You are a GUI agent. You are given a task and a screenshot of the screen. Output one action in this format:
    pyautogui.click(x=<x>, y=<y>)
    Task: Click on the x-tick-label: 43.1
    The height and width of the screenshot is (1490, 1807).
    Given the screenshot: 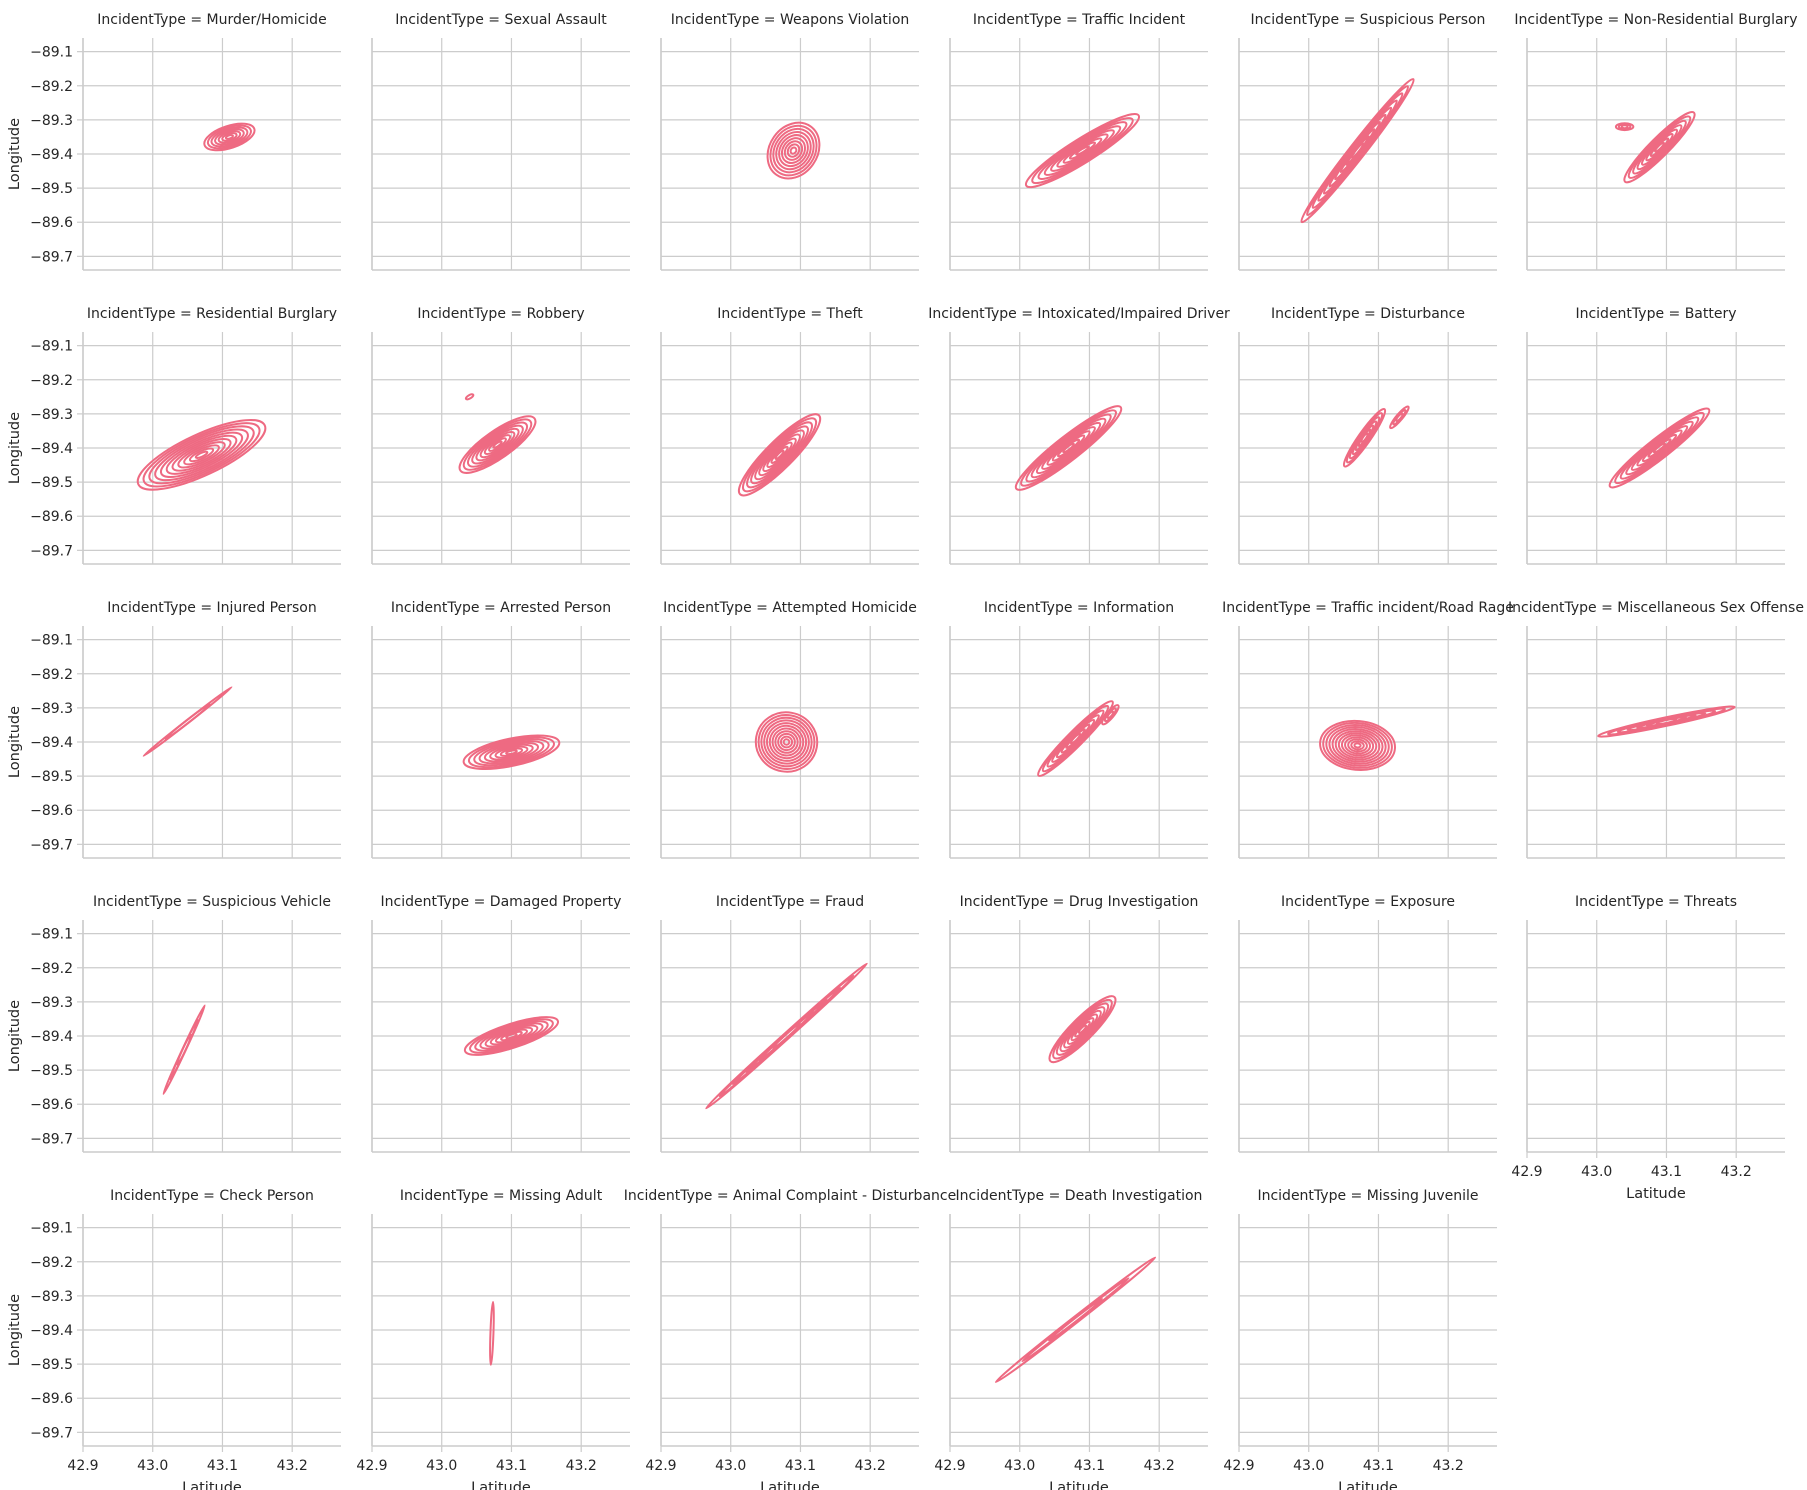 What is the action you would take?
    pyautogui.click(x=800, y=1466)
    